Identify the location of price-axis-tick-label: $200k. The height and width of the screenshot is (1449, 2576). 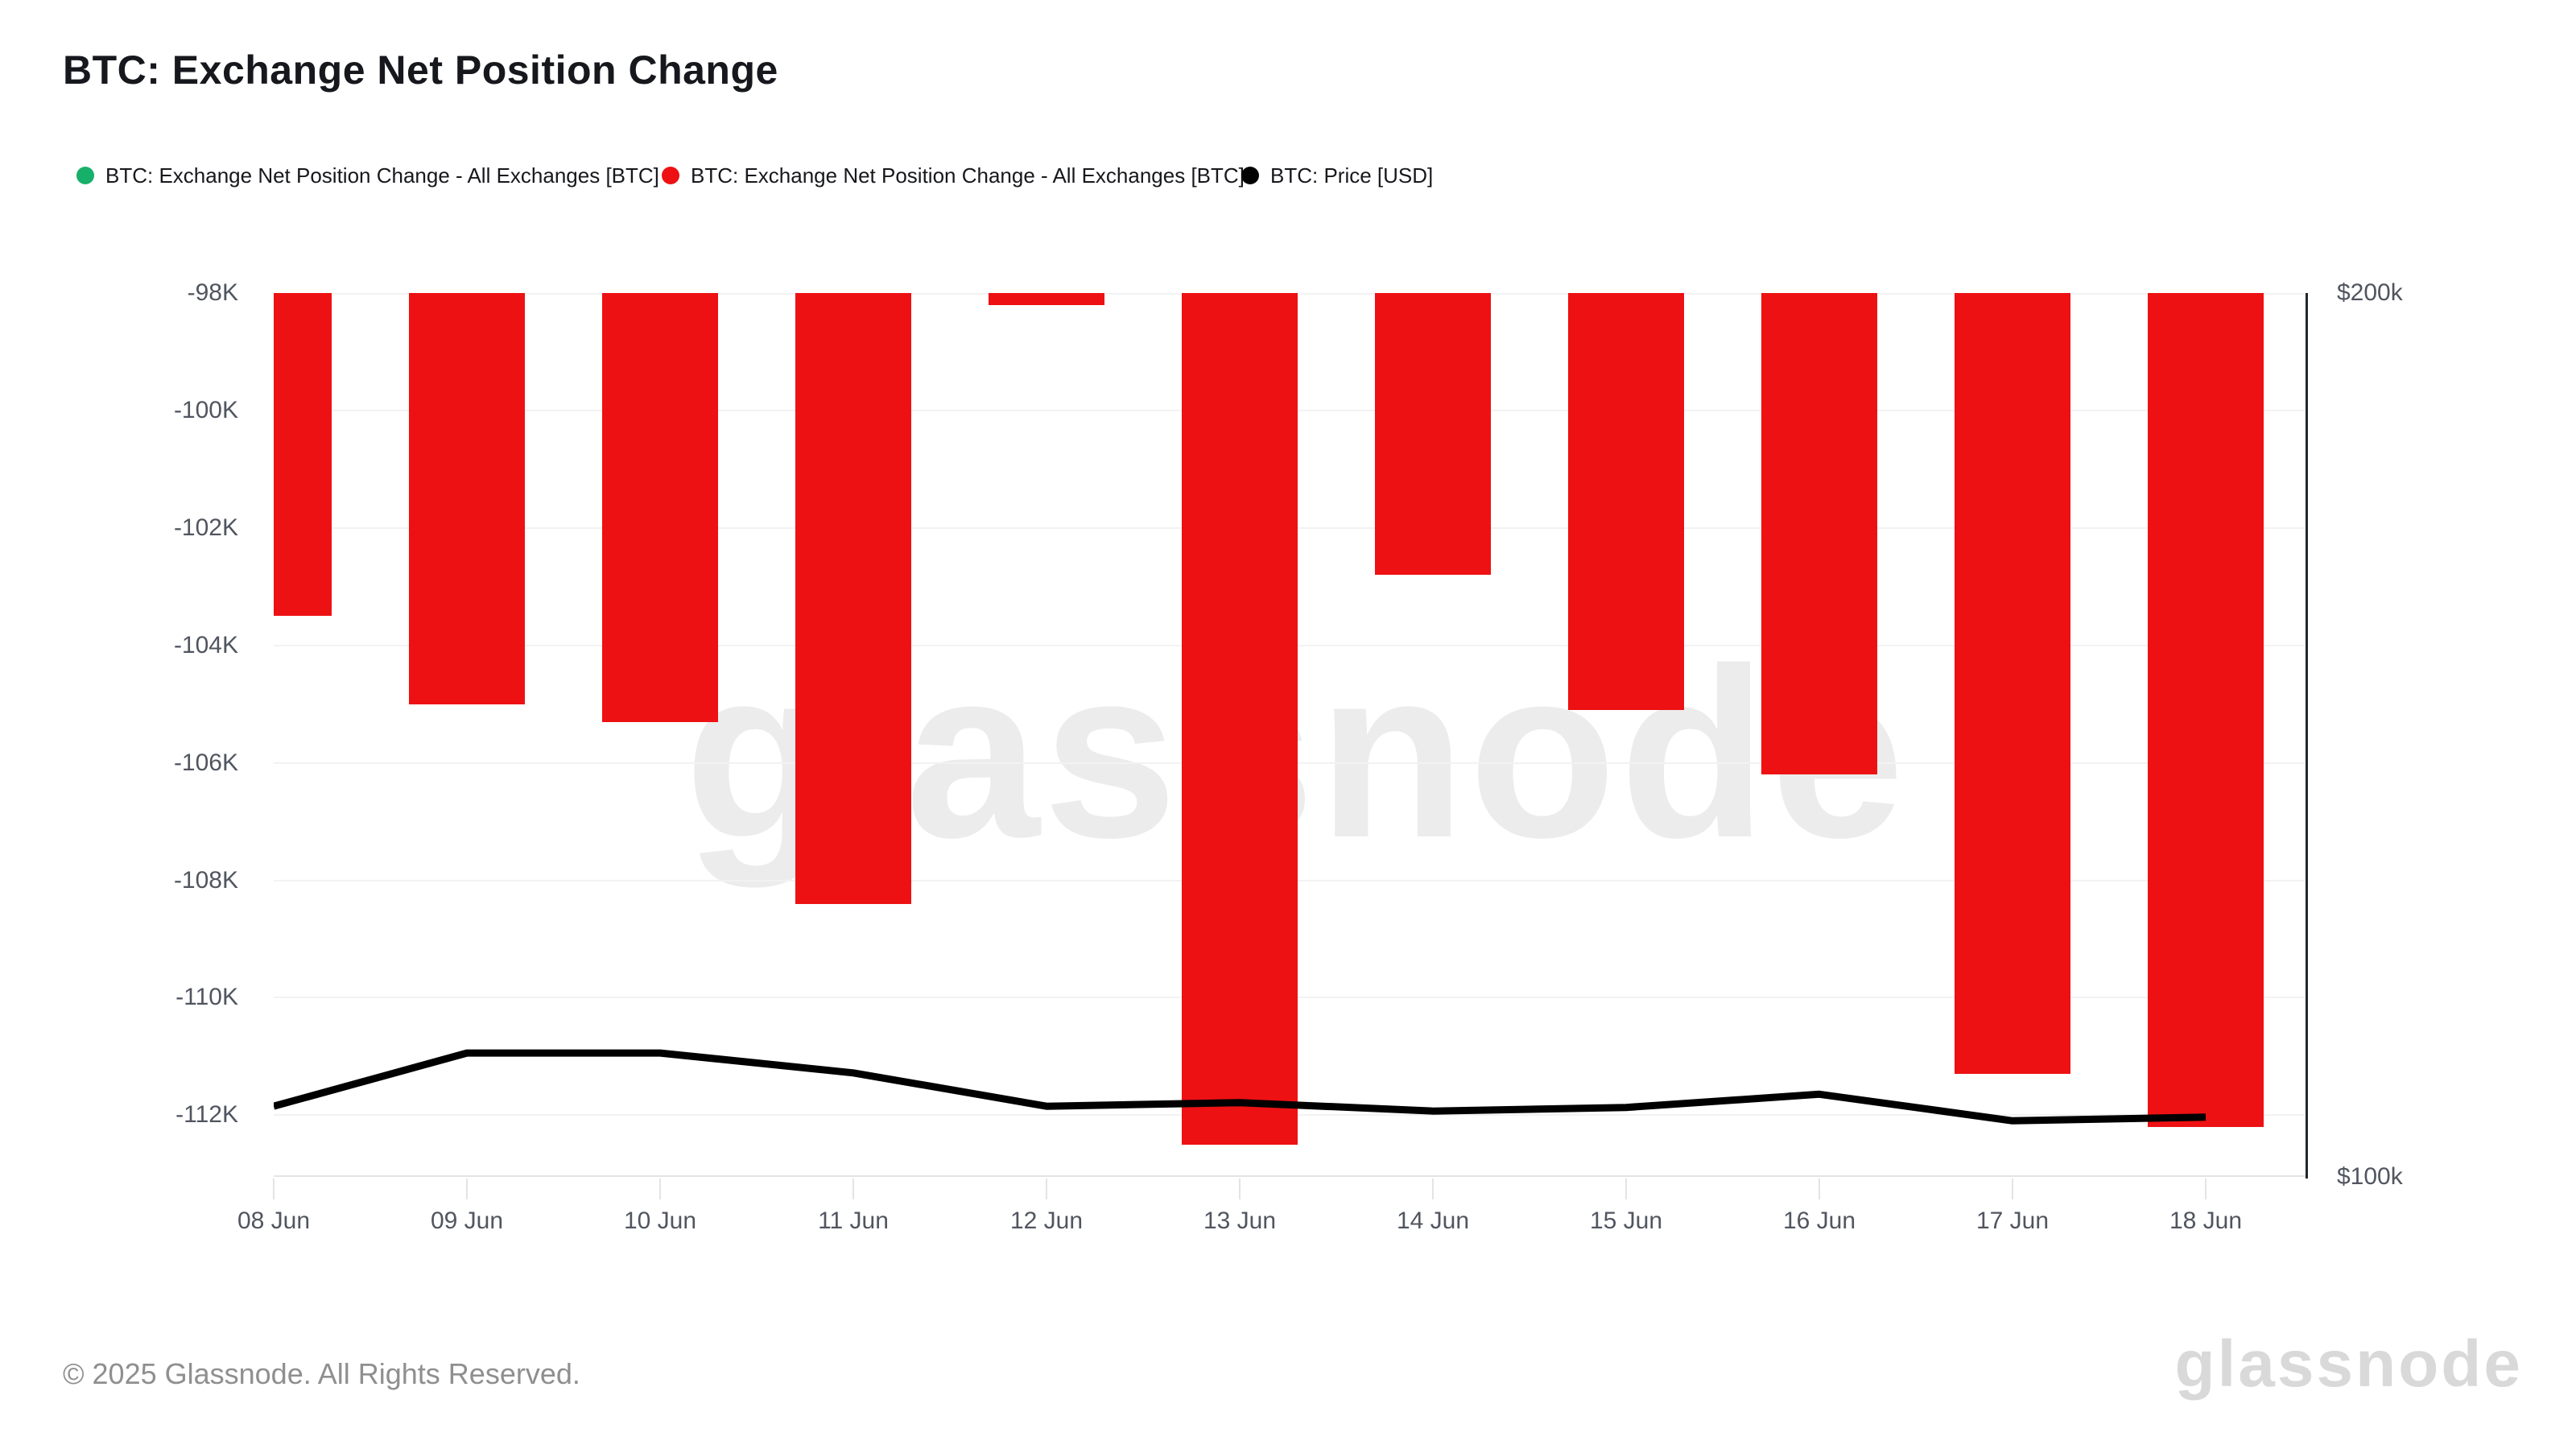
(2370, 292).